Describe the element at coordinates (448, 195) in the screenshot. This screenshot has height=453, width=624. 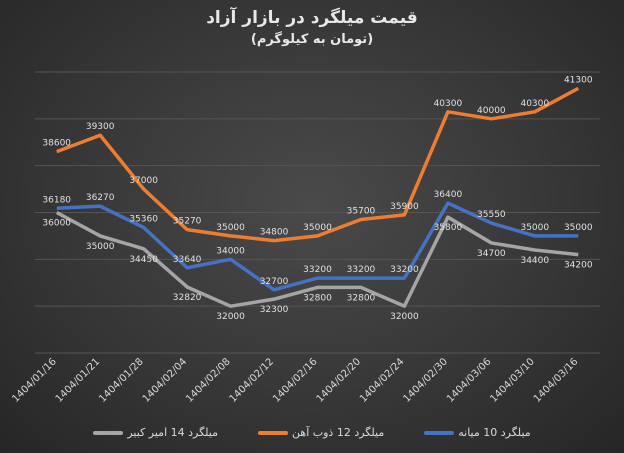
I see `data-label: 36400` at that location.